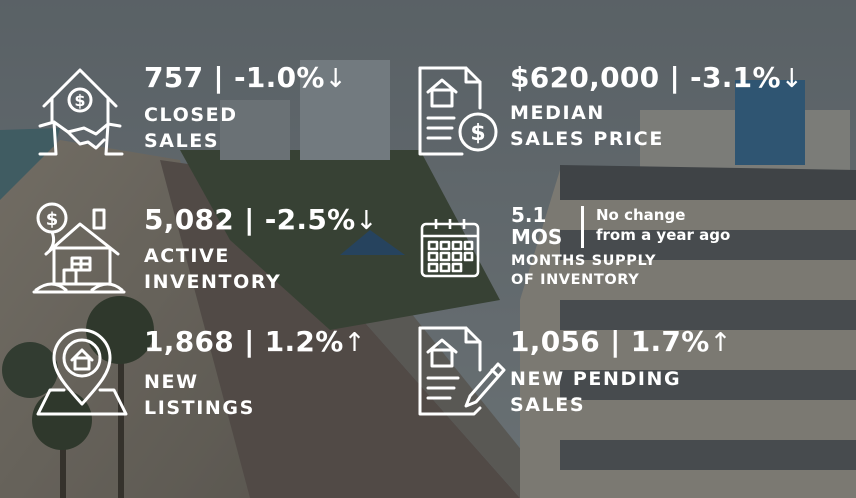  What do you see at coordinates (557, 113) in the screenshot?
I see `median-price-label-line1: MEDIAN` at bounding box center [557, 113].